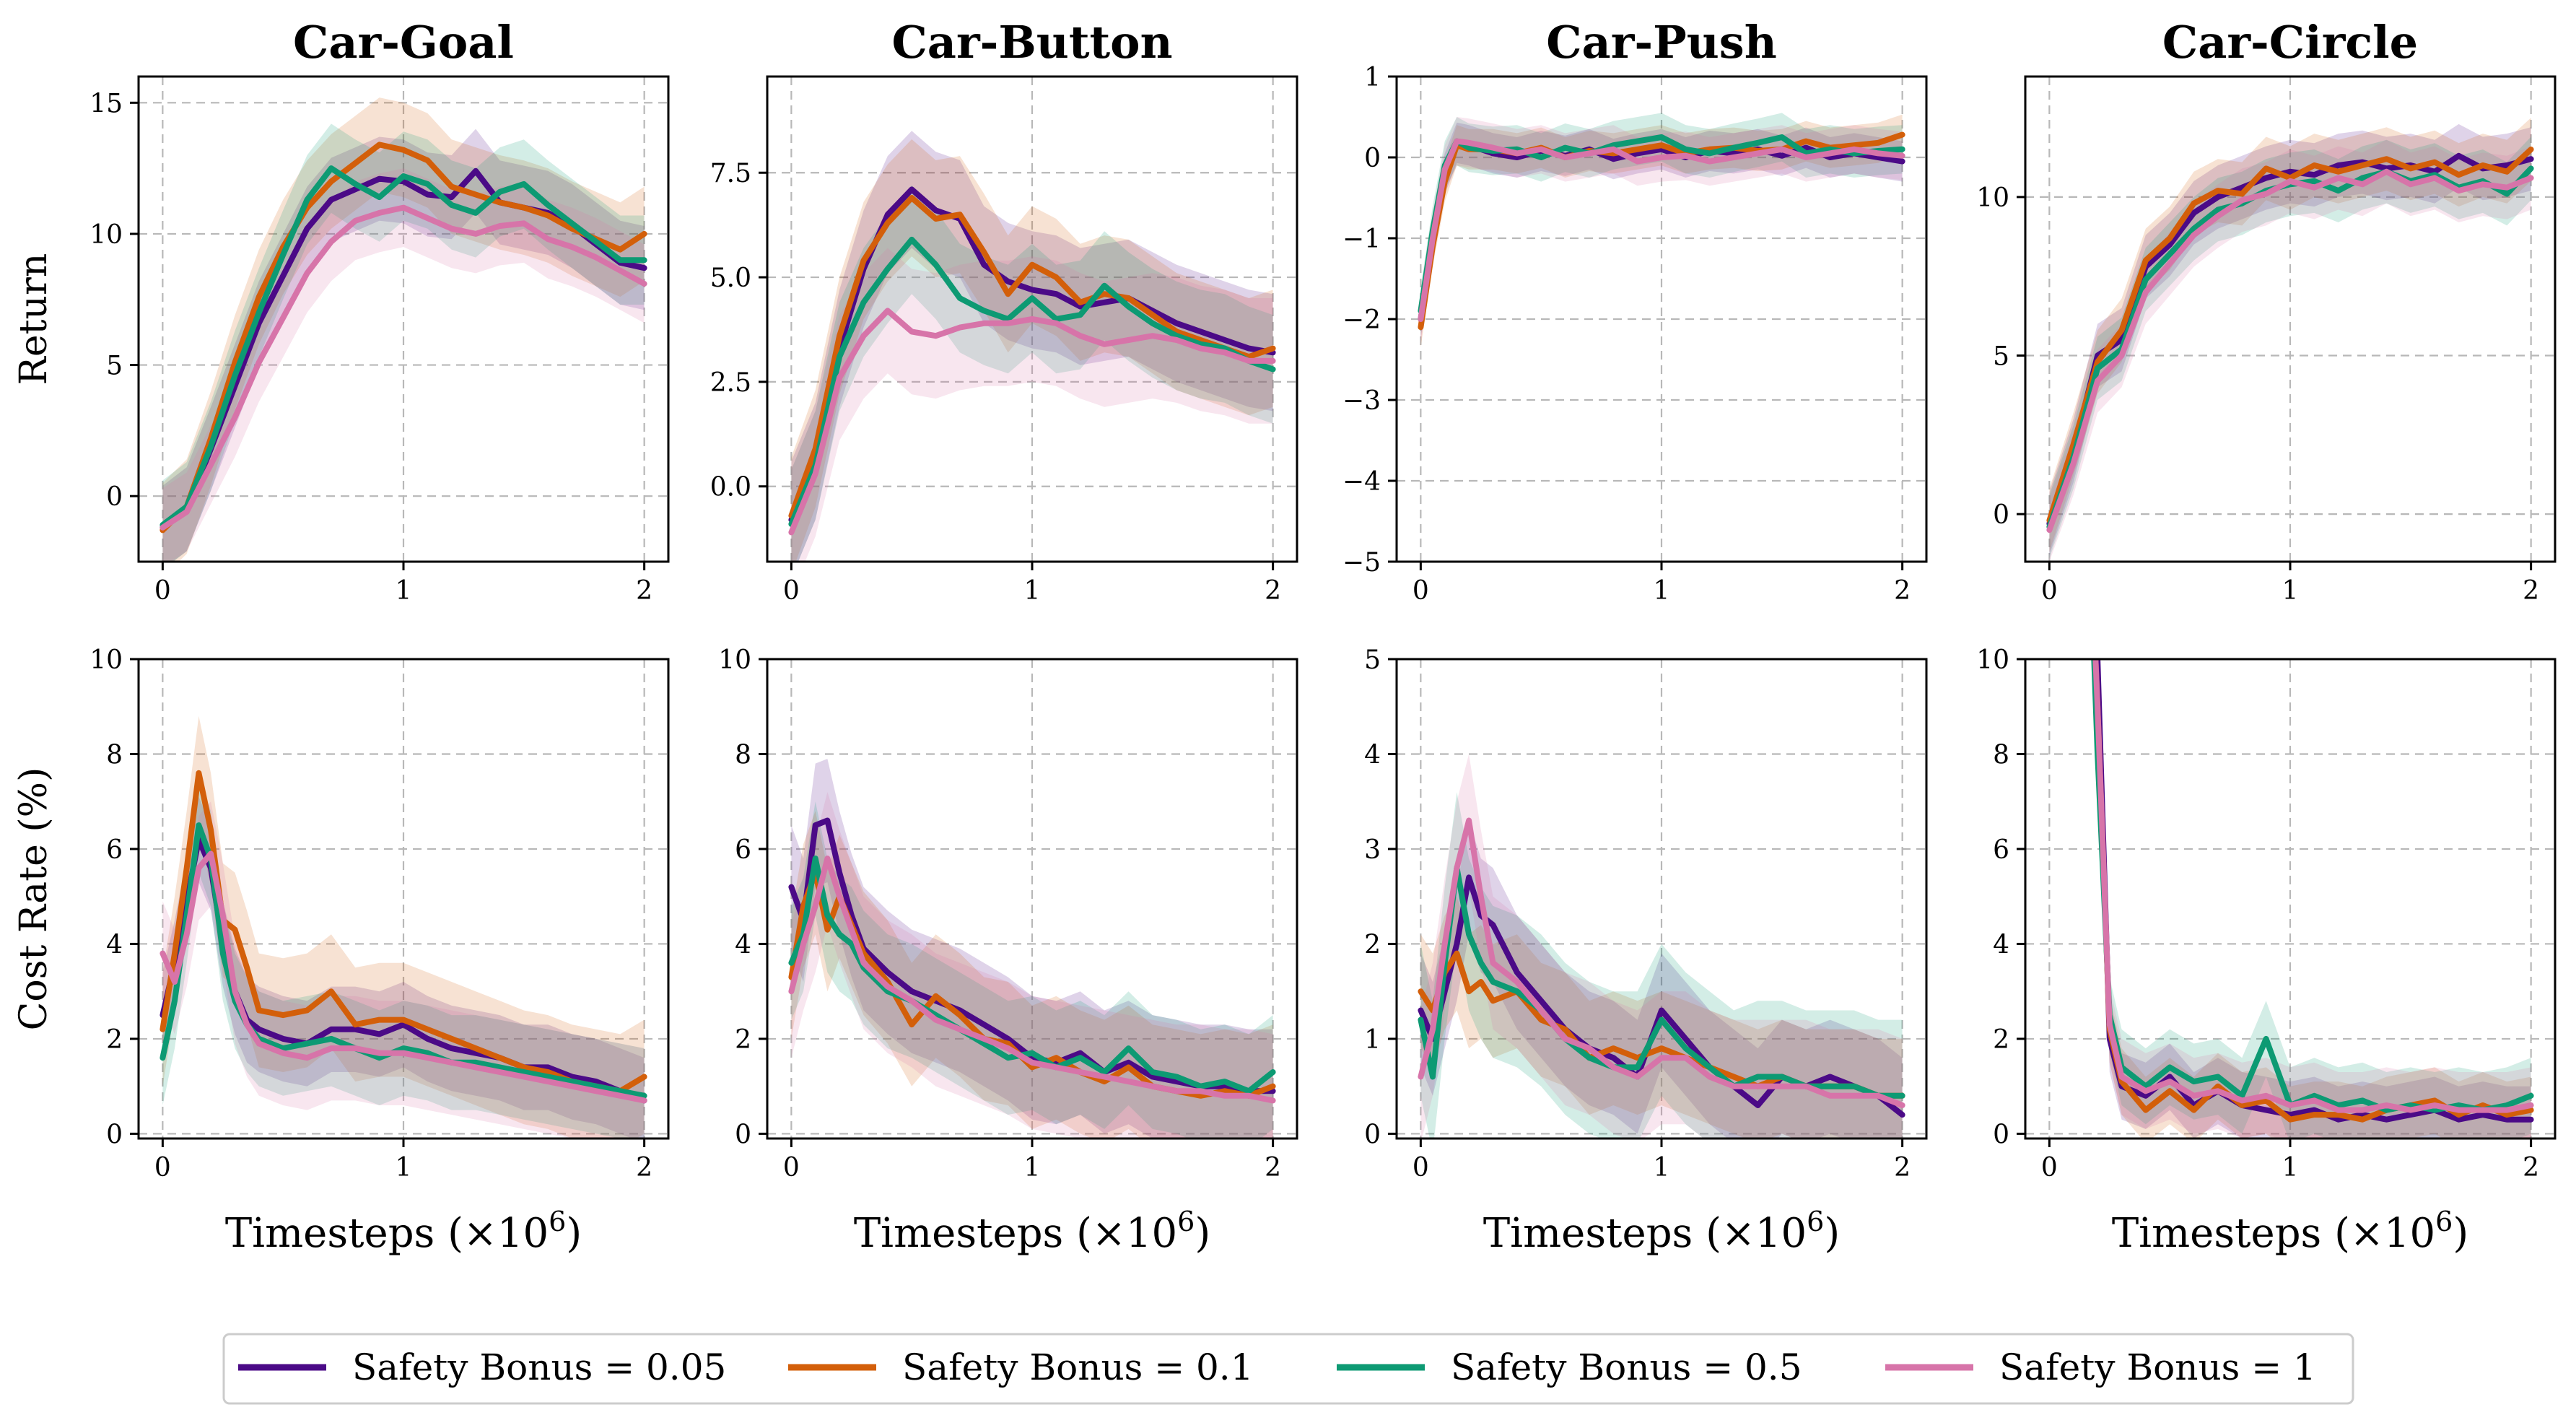  I want to click on legend-item-s01: Safety Bonus = 0.1, so click(1021, 1367).